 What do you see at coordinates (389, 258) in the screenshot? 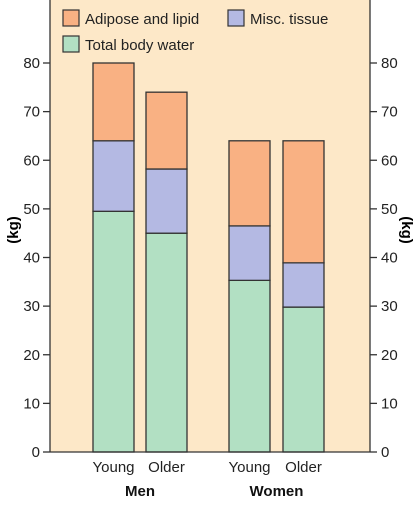
I see `y-tick-label-right: 40` at bounding box center [389, 258].